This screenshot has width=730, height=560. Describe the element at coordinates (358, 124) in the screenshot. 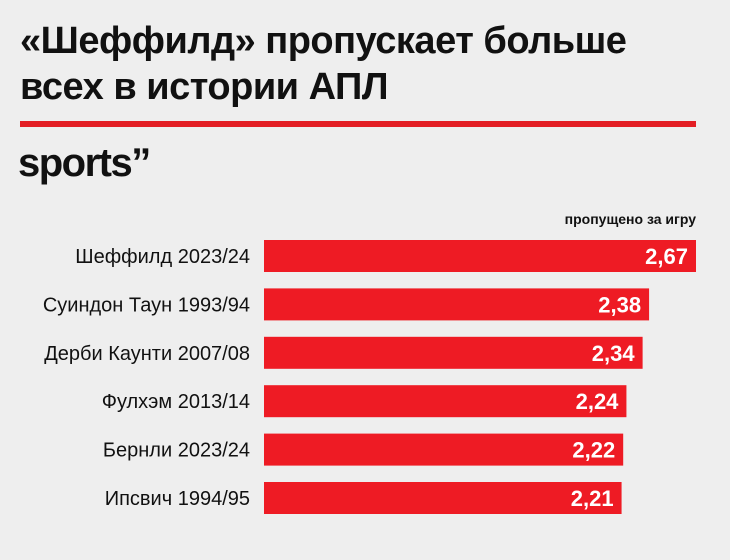

I see `title-divider` at that location.